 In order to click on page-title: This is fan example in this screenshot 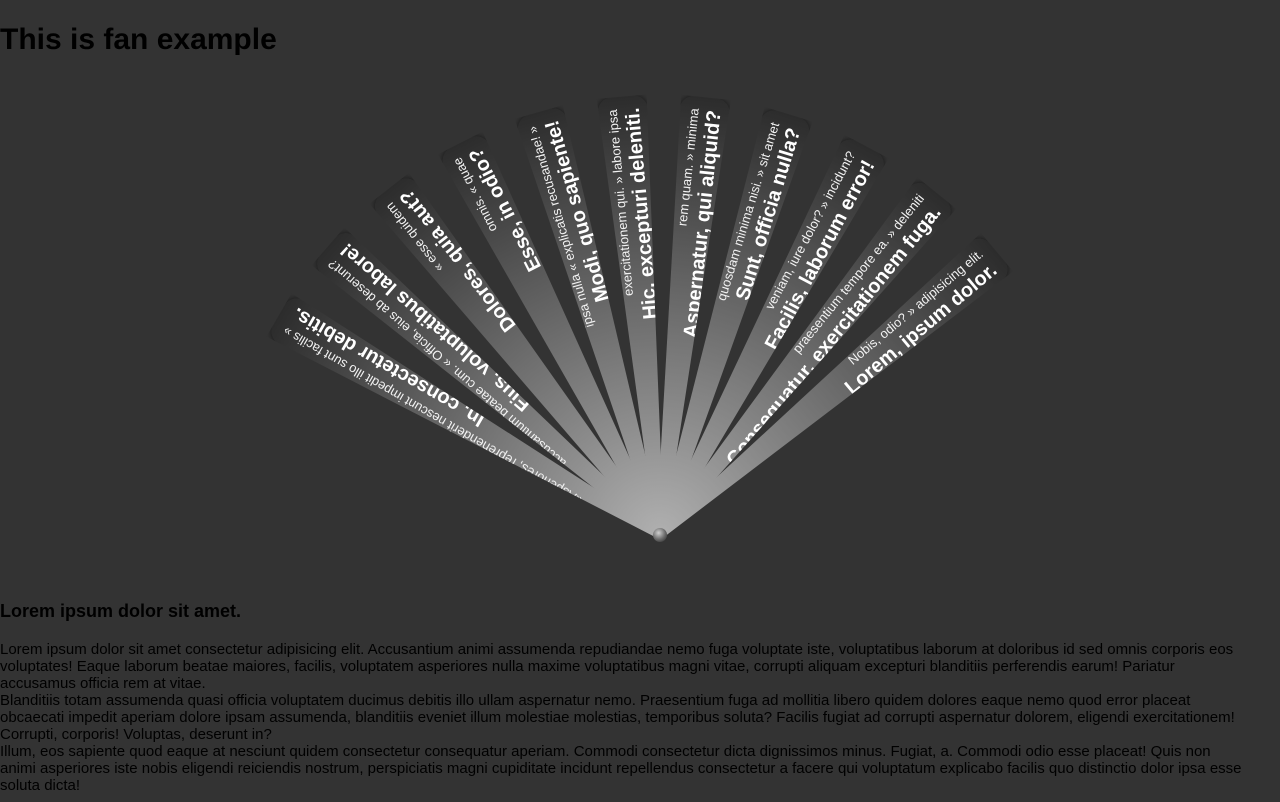, I will do `click(138, 39)`.